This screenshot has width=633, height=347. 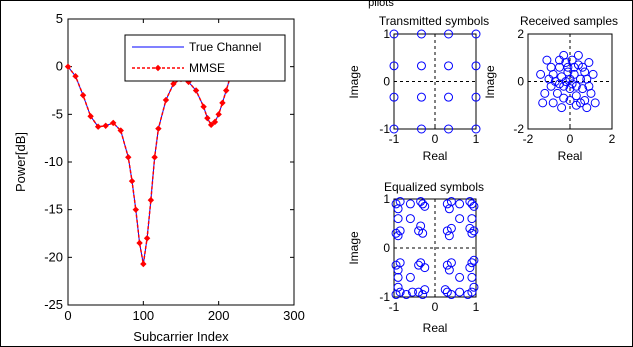 I want to click on power-ytick-label: 5, so click(x=59, y=18).